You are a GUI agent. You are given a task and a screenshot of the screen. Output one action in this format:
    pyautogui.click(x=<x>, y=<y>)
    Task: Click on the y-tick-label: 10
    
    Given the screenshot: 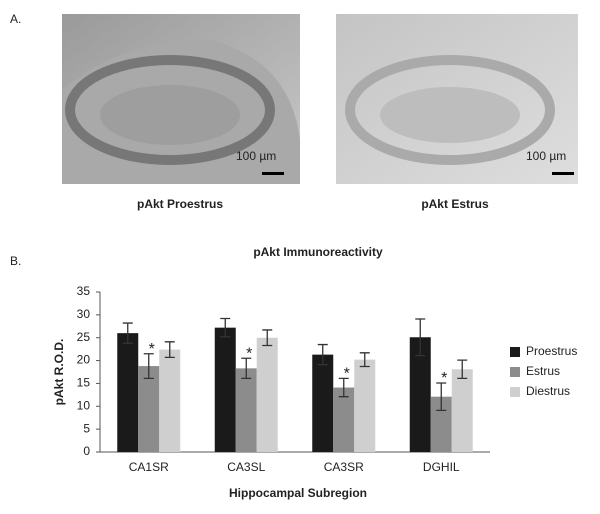 What is the action you would take?
    pyautogui.click(x=84, y=405)
    